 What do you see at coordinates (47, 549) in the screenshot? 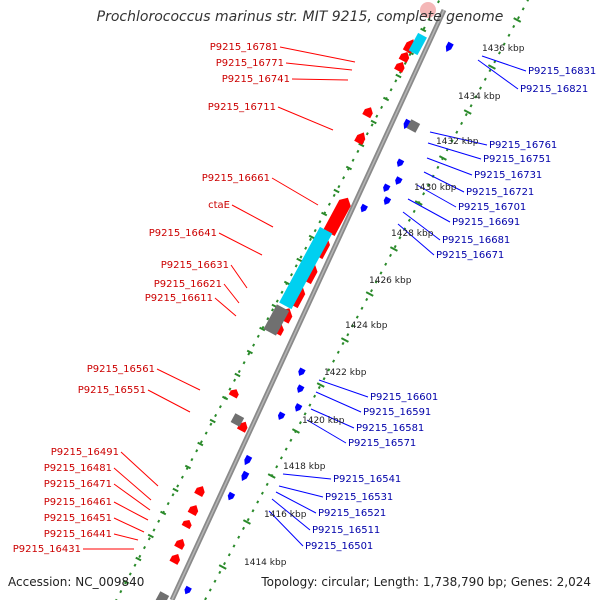
I see `forward-gene-label: P9215_16431` at bounding box center [47, 549].